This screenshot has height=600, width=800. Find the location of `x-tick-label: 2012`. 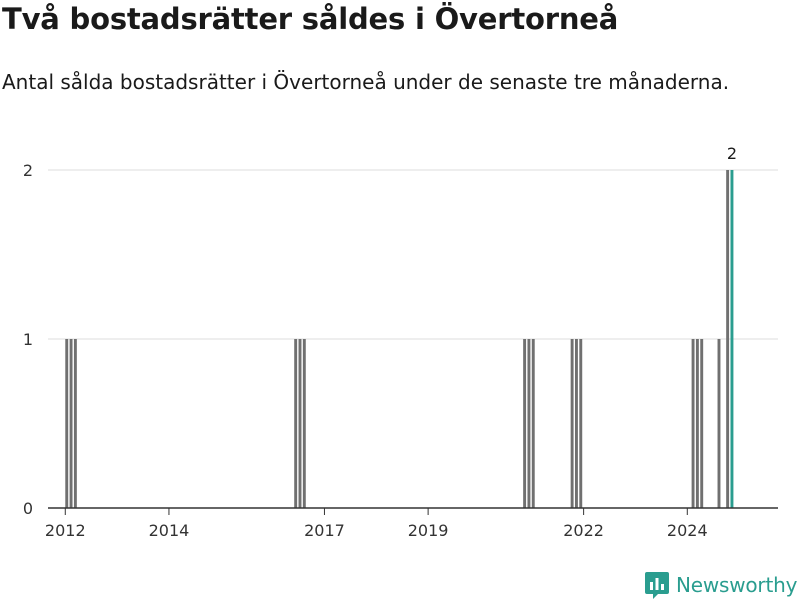

x-tick-label: 2012 is located at coordinates (65, 530).